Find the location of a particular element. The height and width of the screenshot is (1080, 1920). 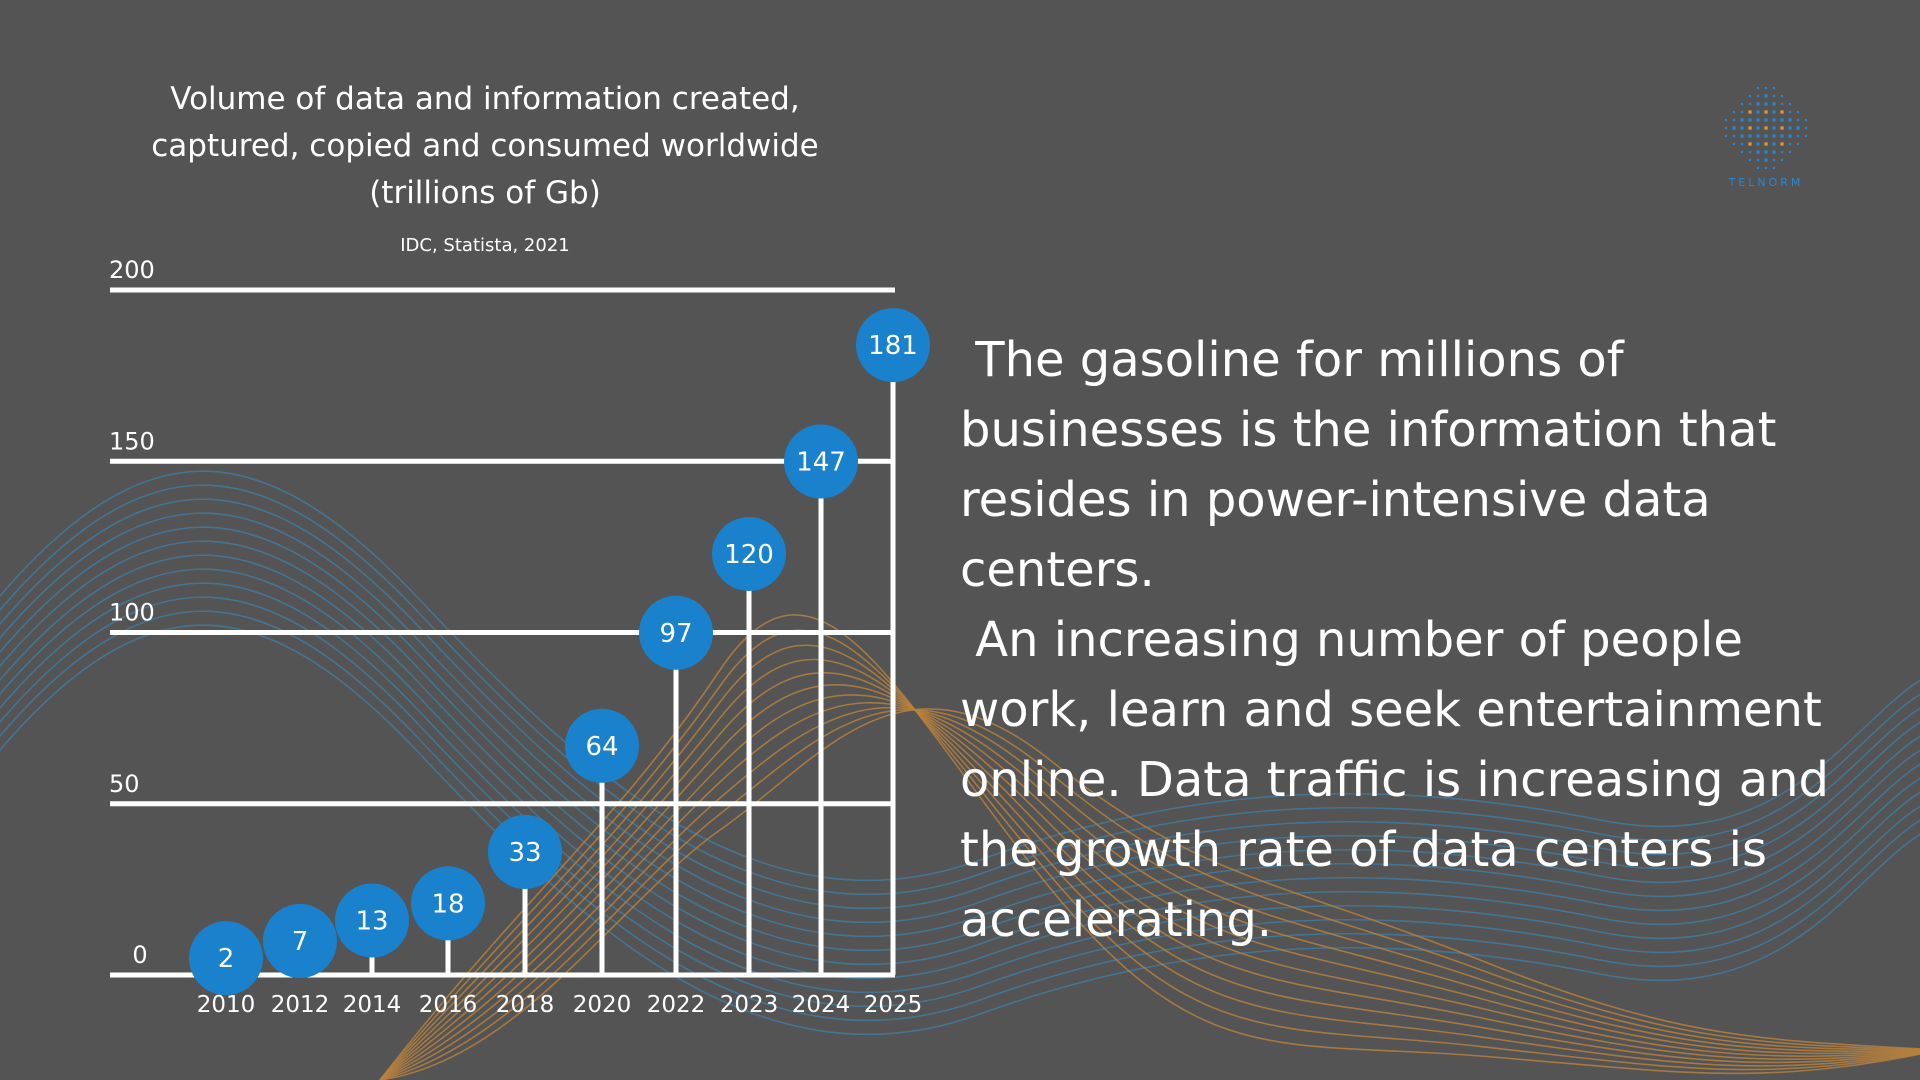

data-point-2025 is located at coordinates (893, 345).